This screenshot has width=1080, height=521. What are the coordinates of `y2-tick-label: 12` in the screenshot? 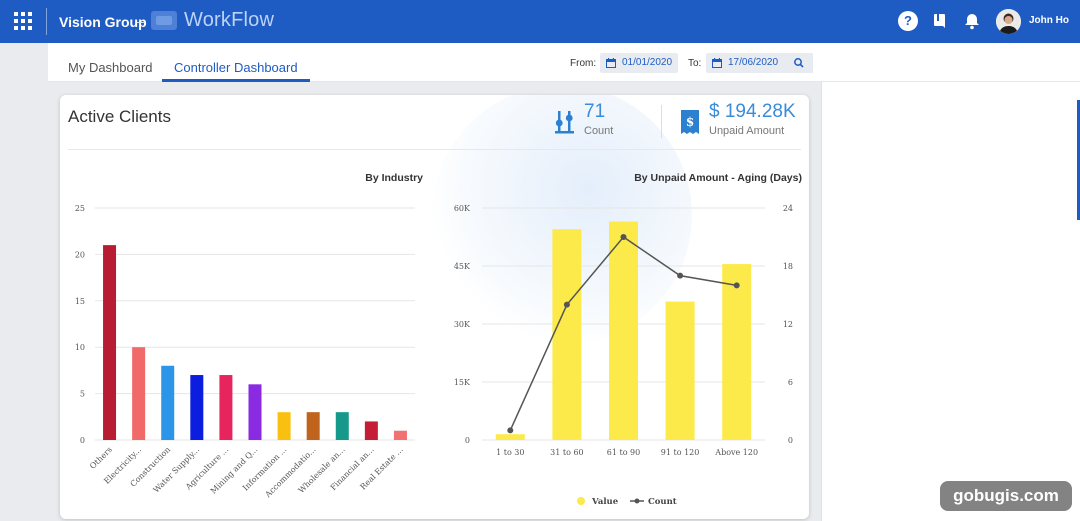 It's located at (788, 324).